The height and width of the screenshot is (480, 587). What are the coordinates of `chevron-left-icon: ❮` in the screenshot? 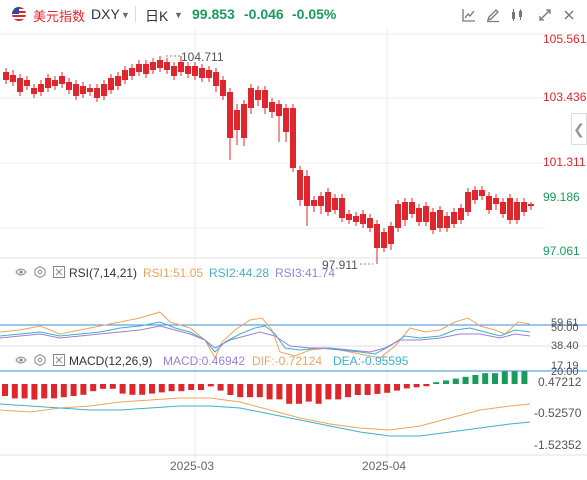 It's located at (579, 129).